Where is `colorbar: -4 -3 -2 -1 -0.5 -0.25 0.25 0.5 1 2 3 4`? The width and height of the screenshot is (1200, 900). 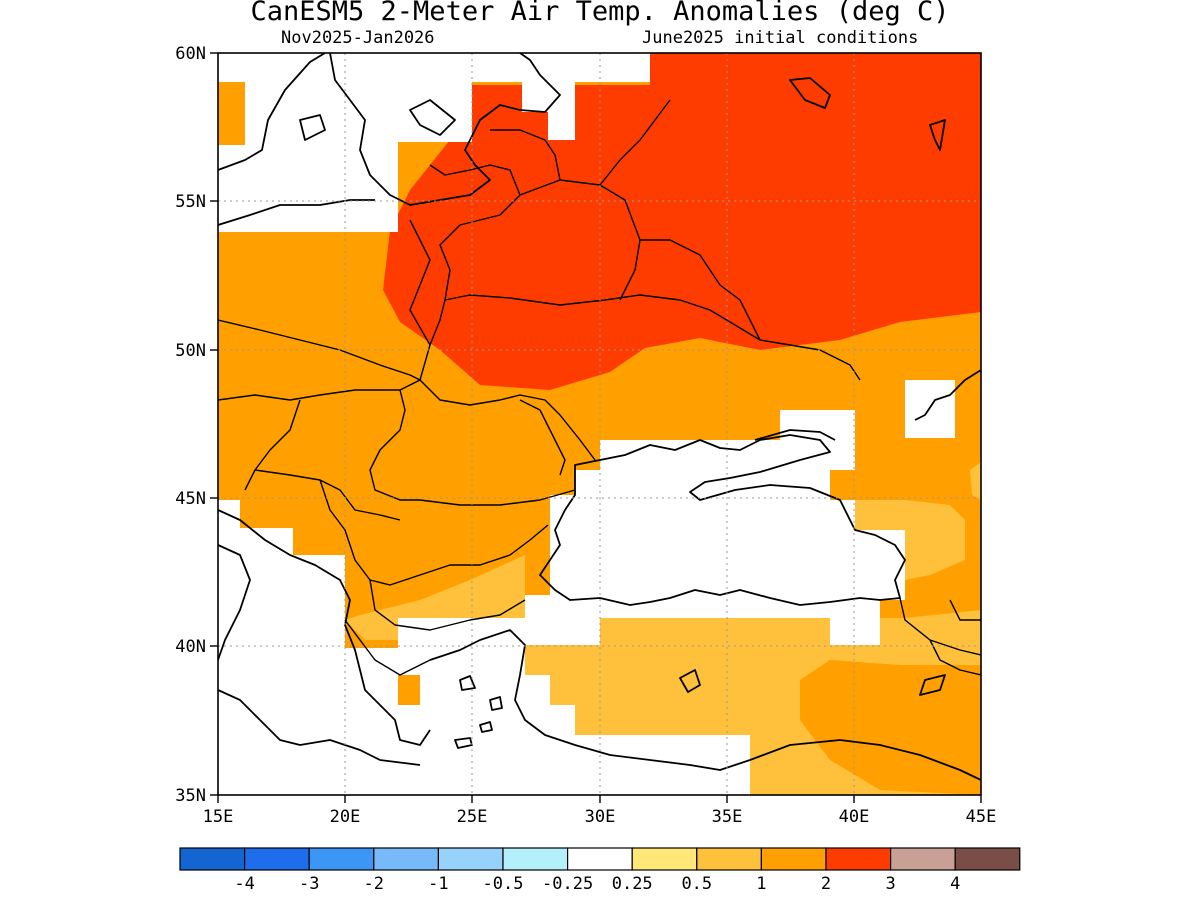 colorbar: -4 -3 -2 -1 -0.5 -0.25 0.25 0.5 1 2 3 4 is located at coordinates (600, 870).